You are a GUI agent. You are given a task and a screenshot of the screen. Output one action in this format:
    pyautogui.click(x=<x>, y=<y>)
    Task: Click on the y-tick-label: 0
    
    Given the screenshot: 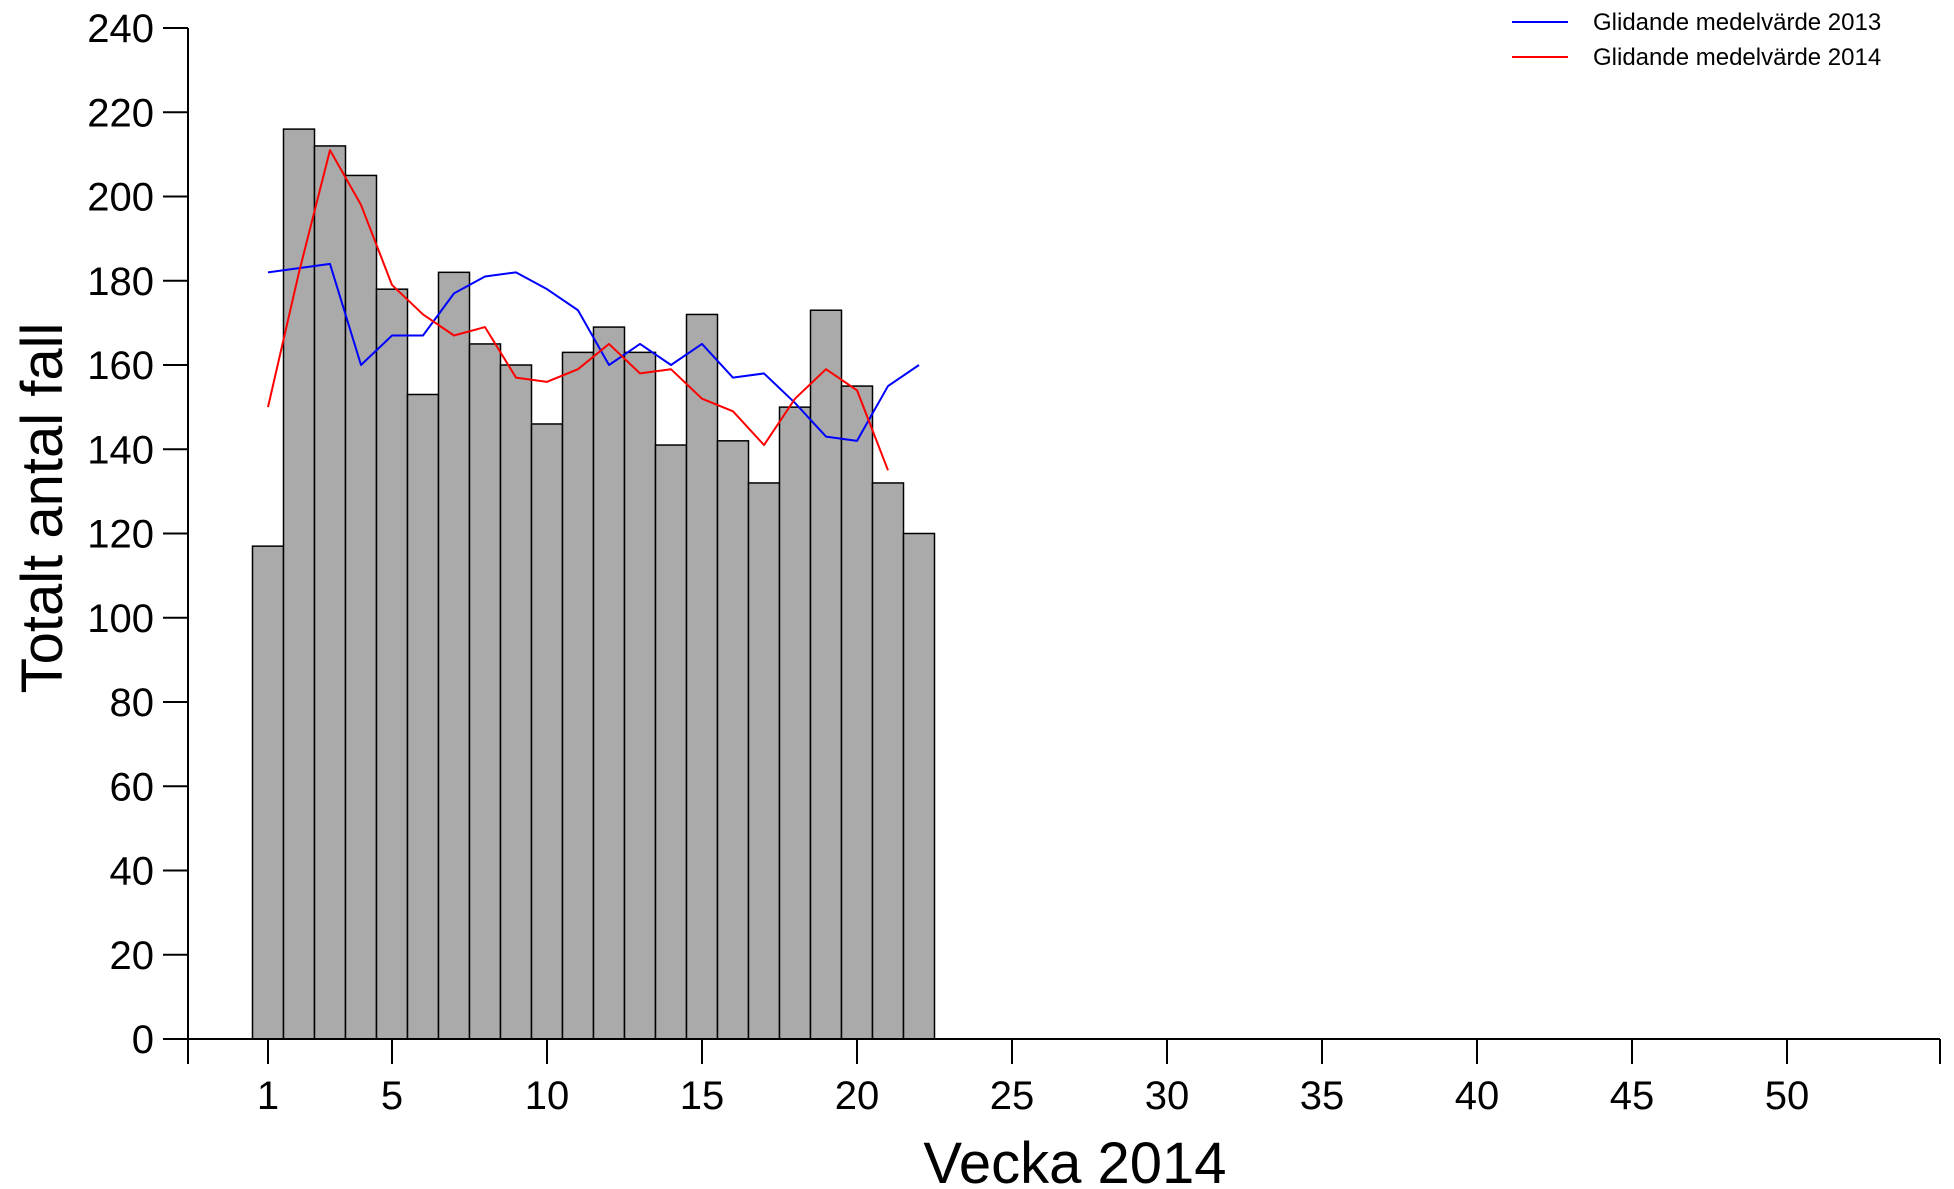 What is the action you would take?
    pyautogui.click(x=143, y=1040)
    